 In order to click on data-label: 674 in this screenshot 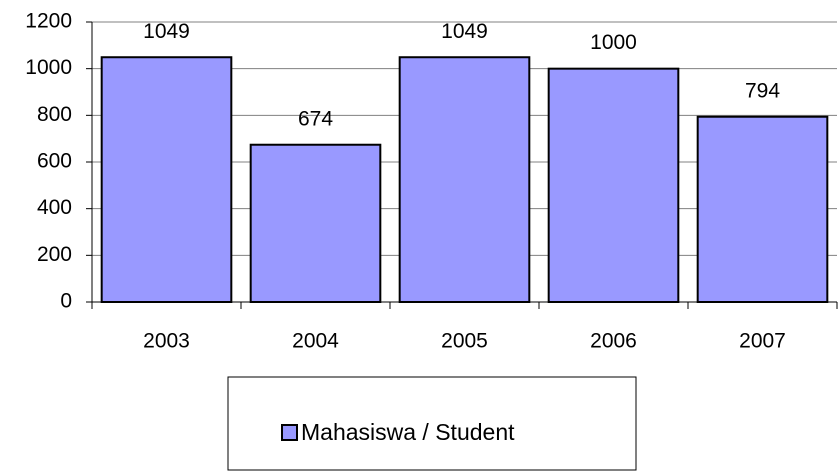, I will do `click(315, 118)`.